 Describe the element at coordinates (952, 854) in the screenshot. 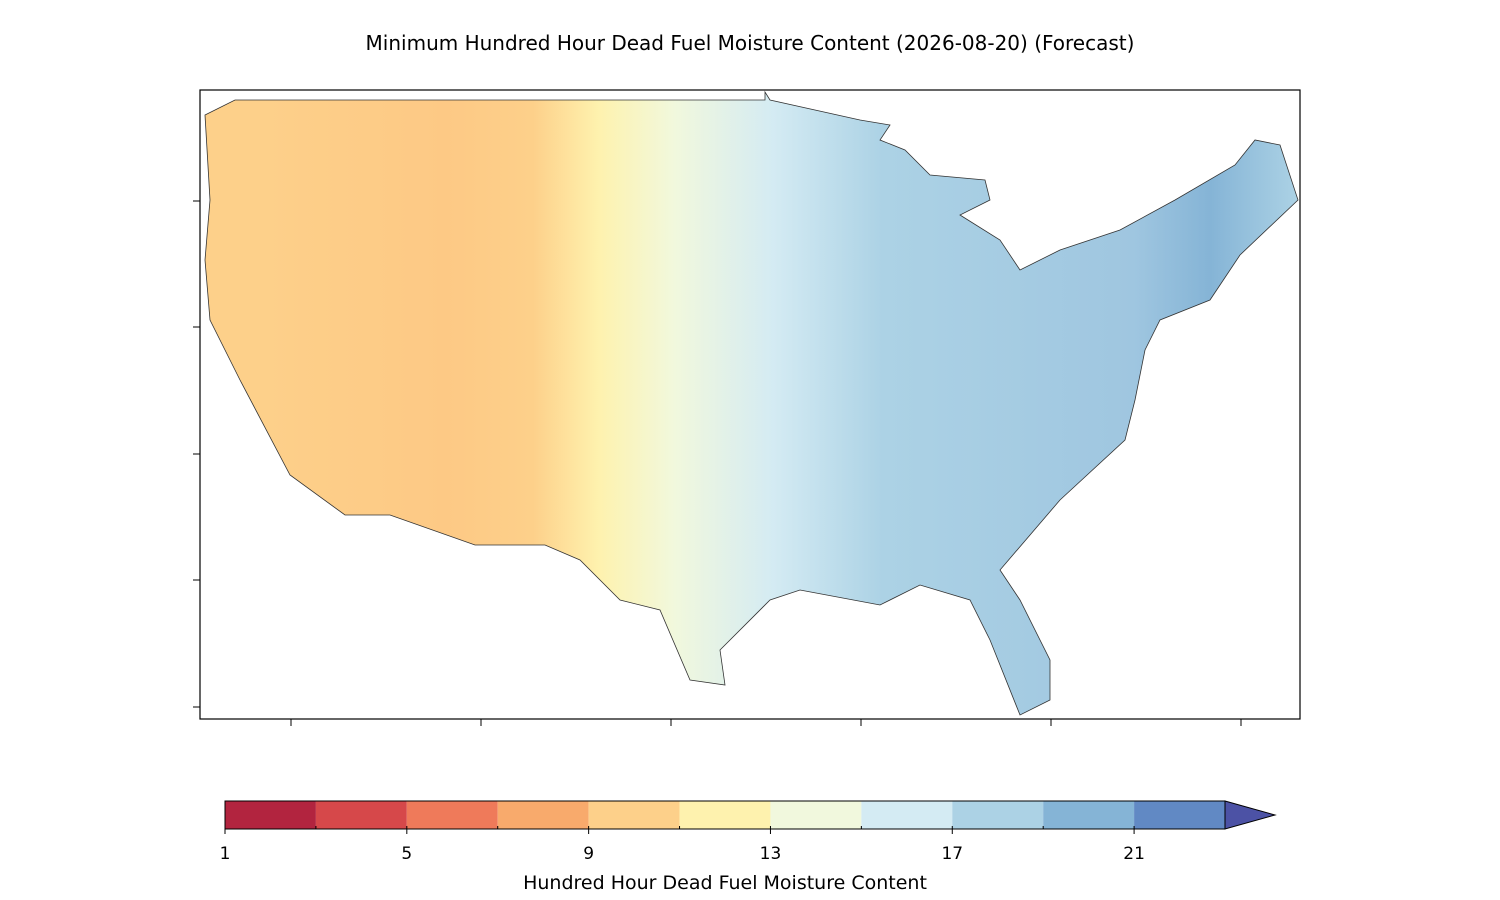

I see `colorbar-tick-label: 17` at that location.